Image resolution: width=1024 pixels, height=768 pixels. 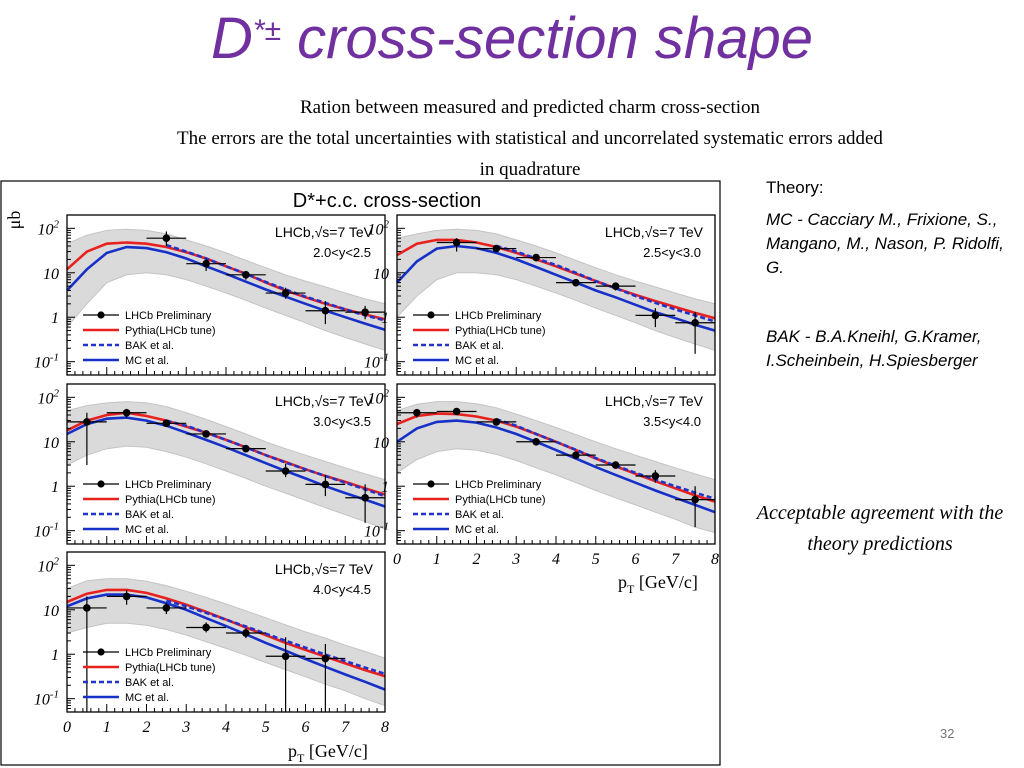 I want to click on rapidity-range-label: 2.0<y<2.5, so click(x=342, y=252).